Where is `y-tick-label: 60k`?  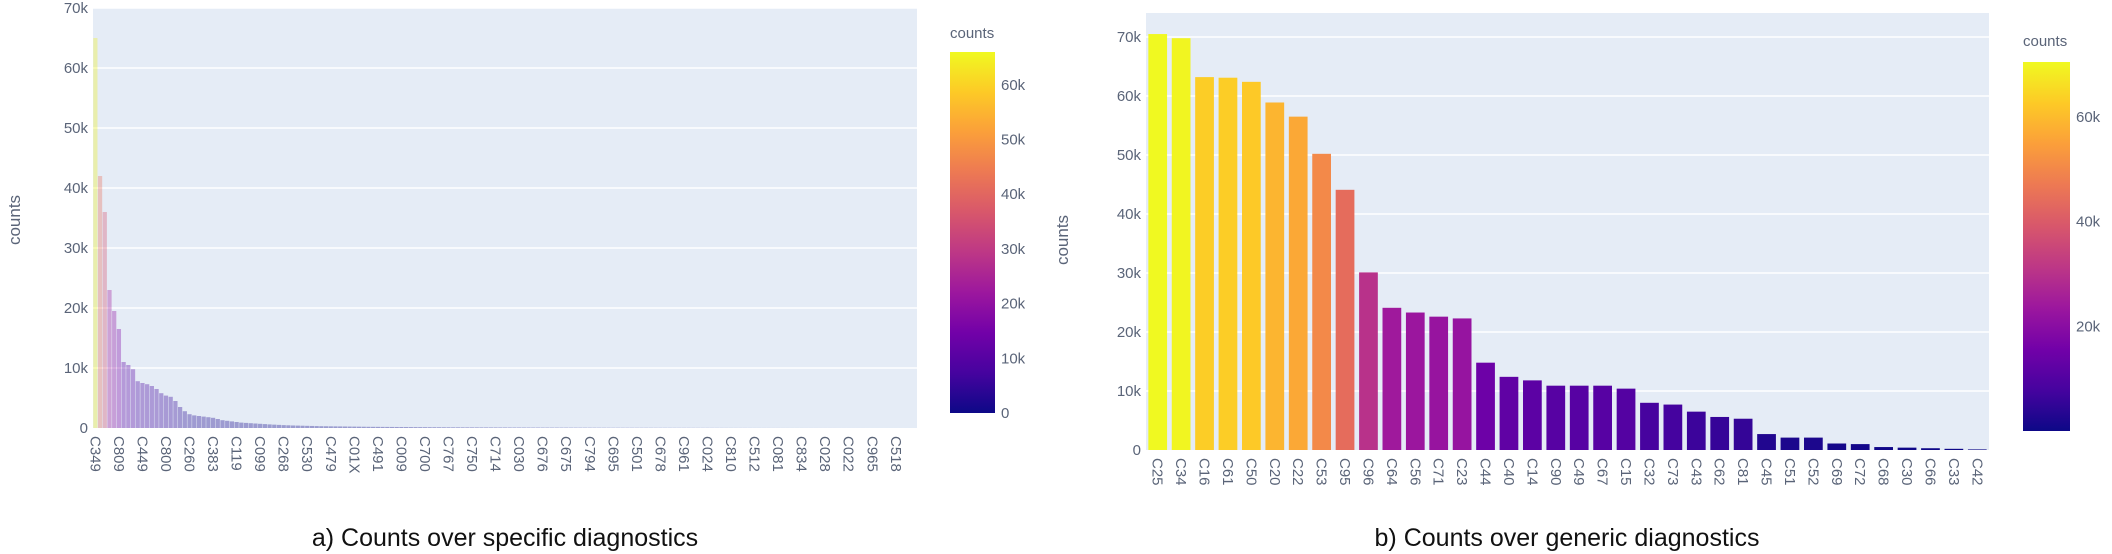 y-tick-label: 60k is located at coordinates (76, 68).